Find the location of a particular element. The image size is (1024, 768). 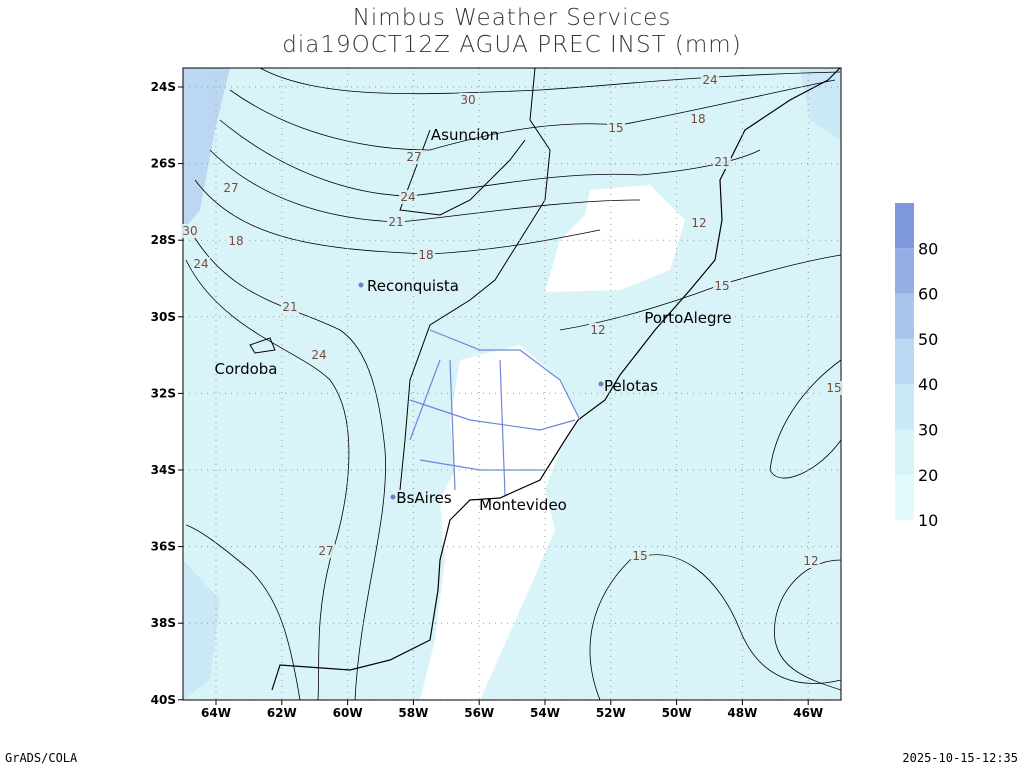

lake is located at coordinates (262, 345).